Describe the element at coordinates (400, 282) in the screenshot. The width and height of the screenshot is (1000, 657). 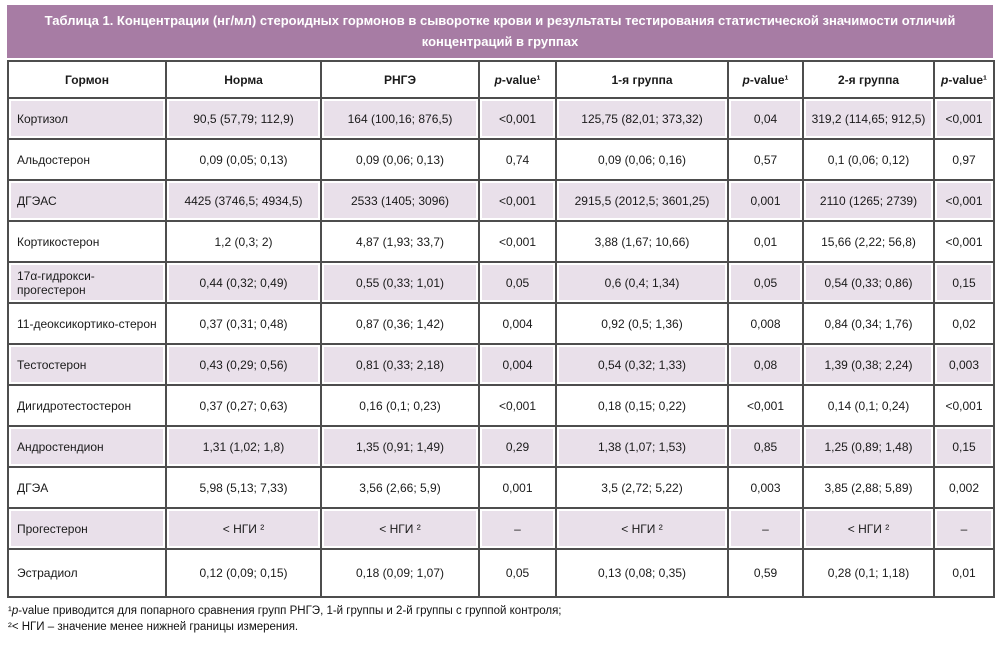
I see `value-cell: 0,55 (0,33; 1,01)` at that location.